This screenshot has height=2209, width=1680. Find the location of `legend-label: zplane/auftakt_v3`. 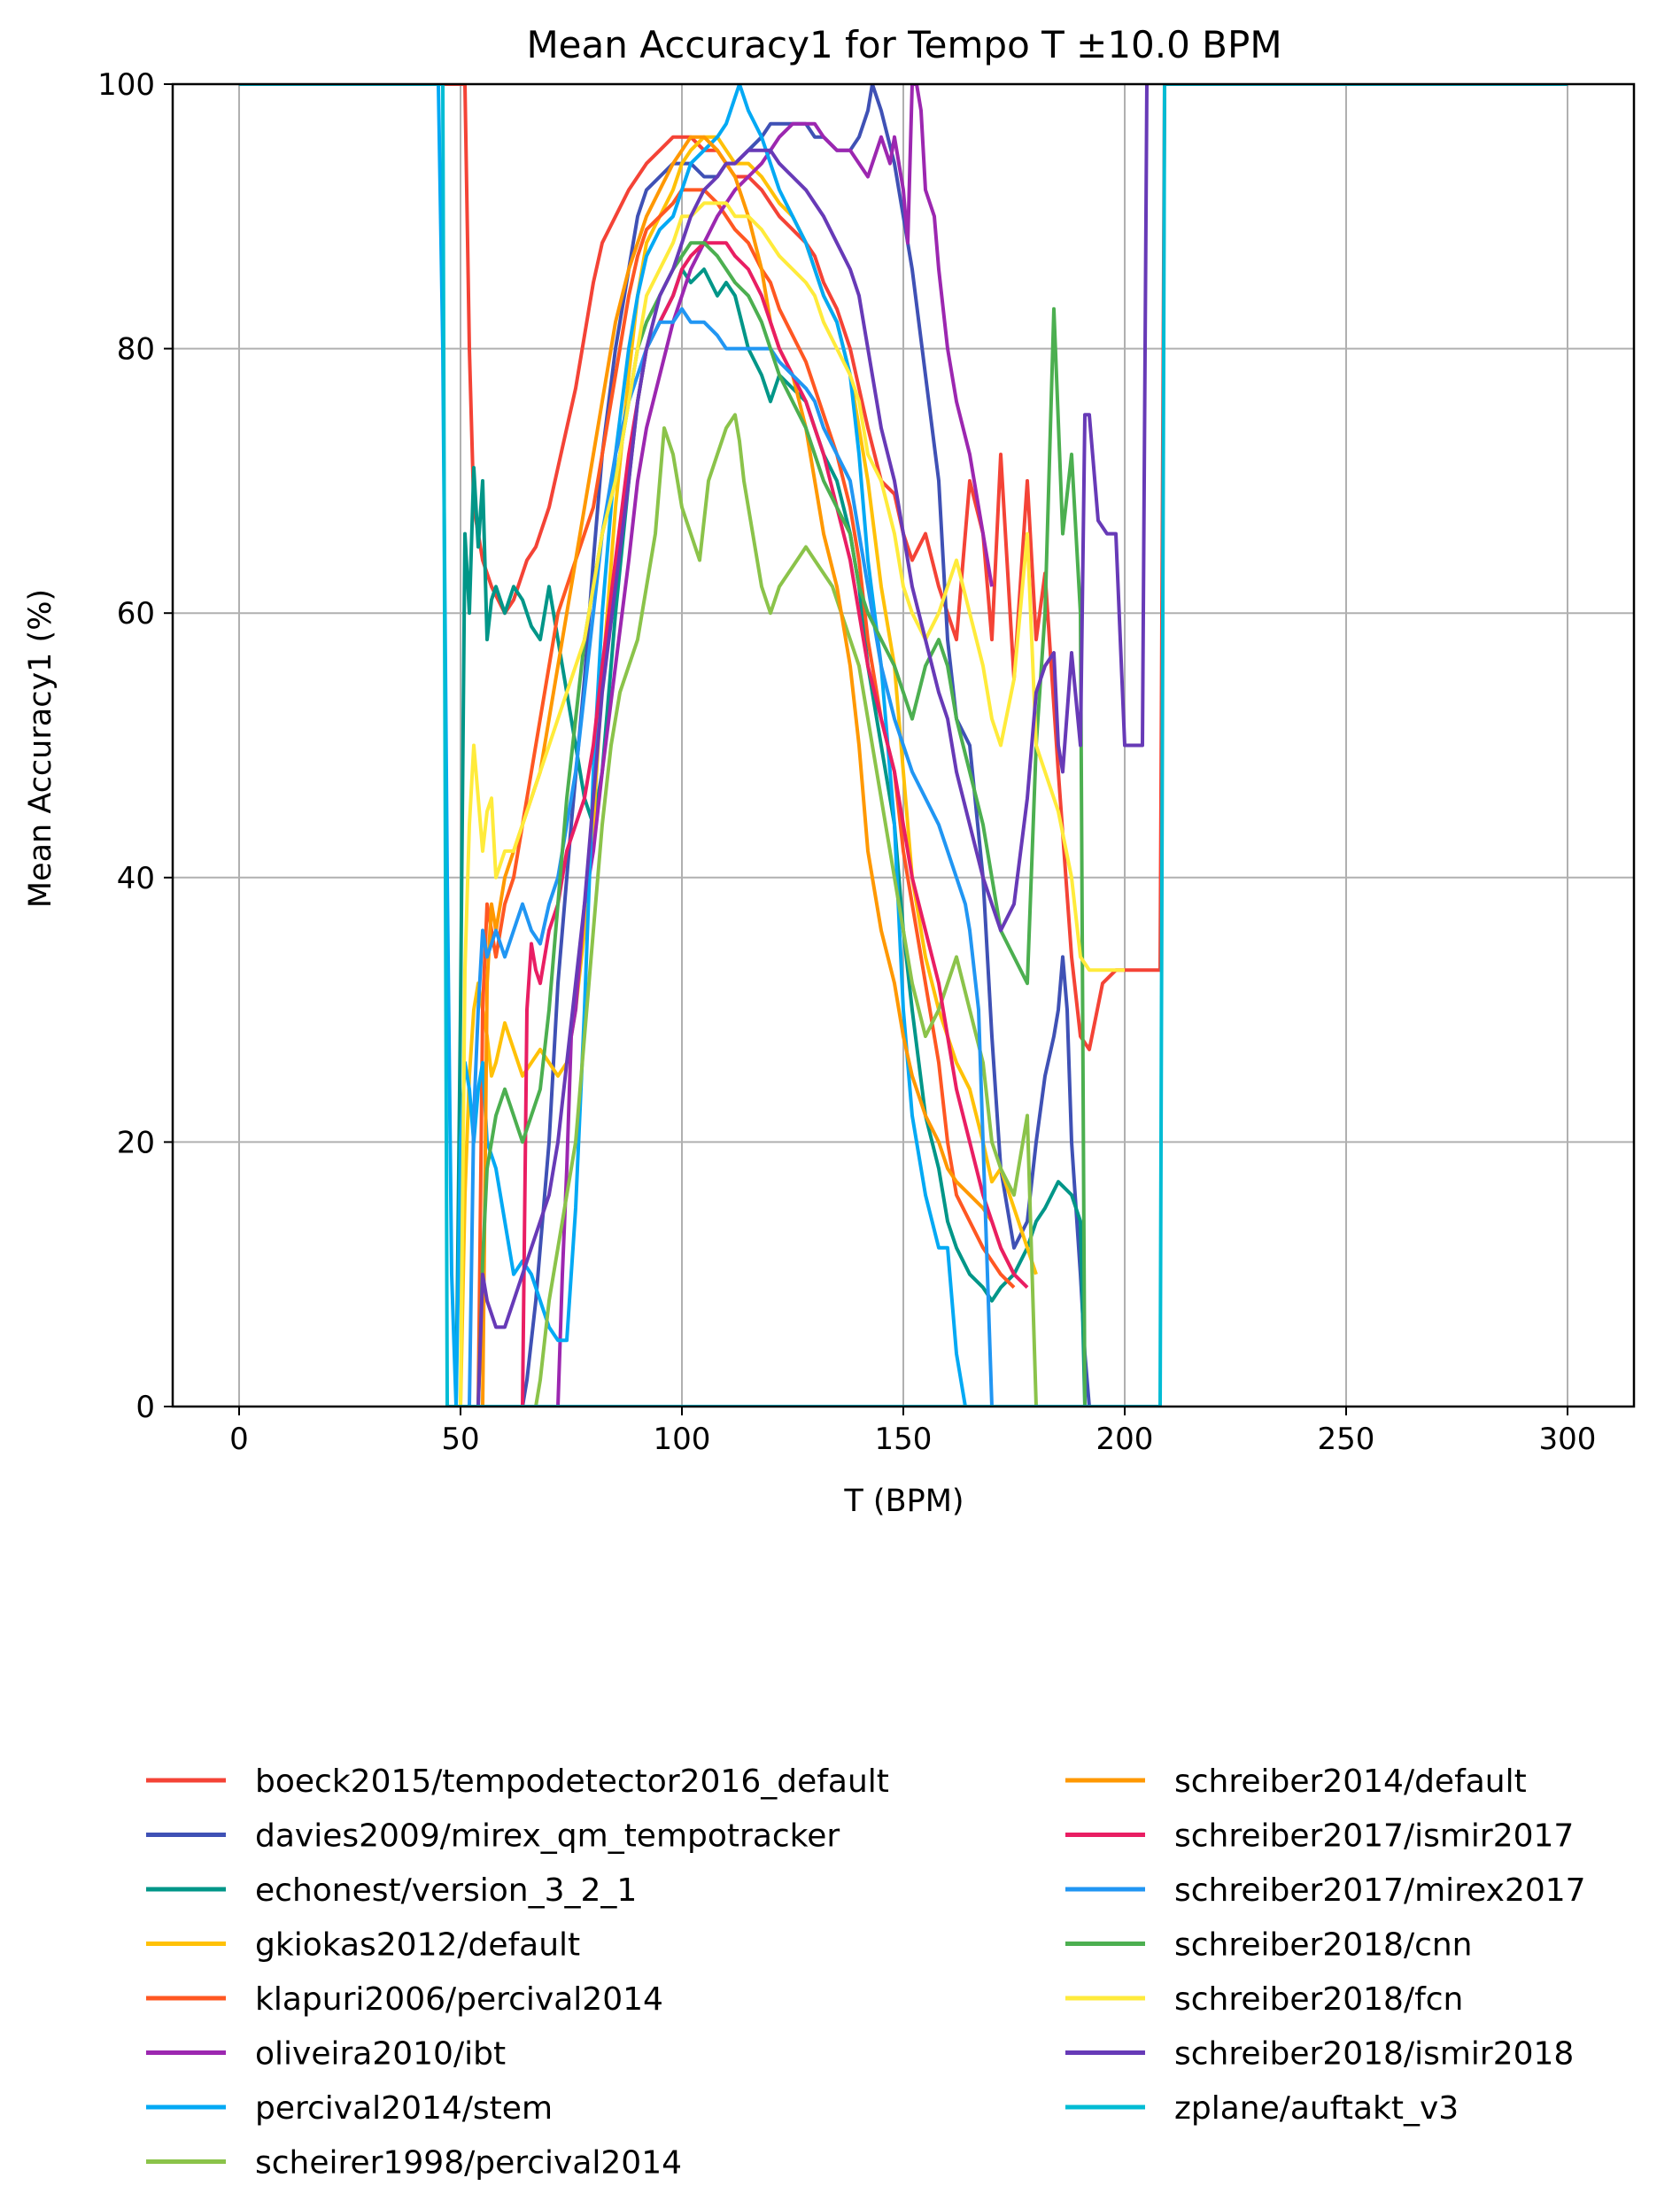

legend-label: zplane/auftakt_v3 is located at coordinates (1316, 2108).